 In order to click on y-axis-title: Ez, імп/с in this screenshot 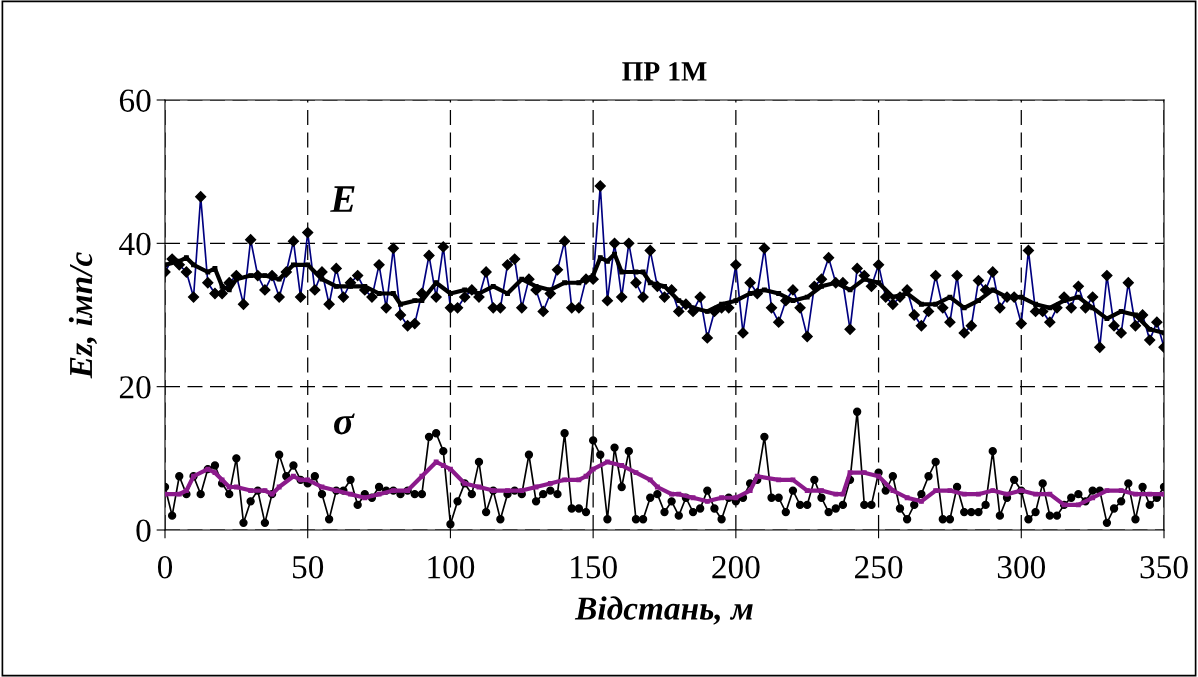, I will do `click(83, 315)`.